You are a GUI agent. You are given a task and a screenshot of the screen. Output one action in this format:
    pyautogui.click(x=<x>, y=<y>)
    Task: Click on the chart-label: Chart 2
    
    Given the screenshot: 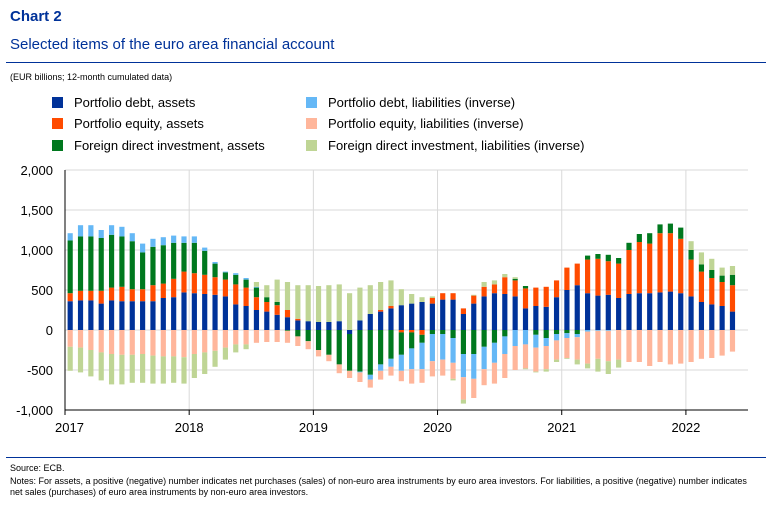 What is the action you would take?
    pyautogui.click(x=36, y=16)
    